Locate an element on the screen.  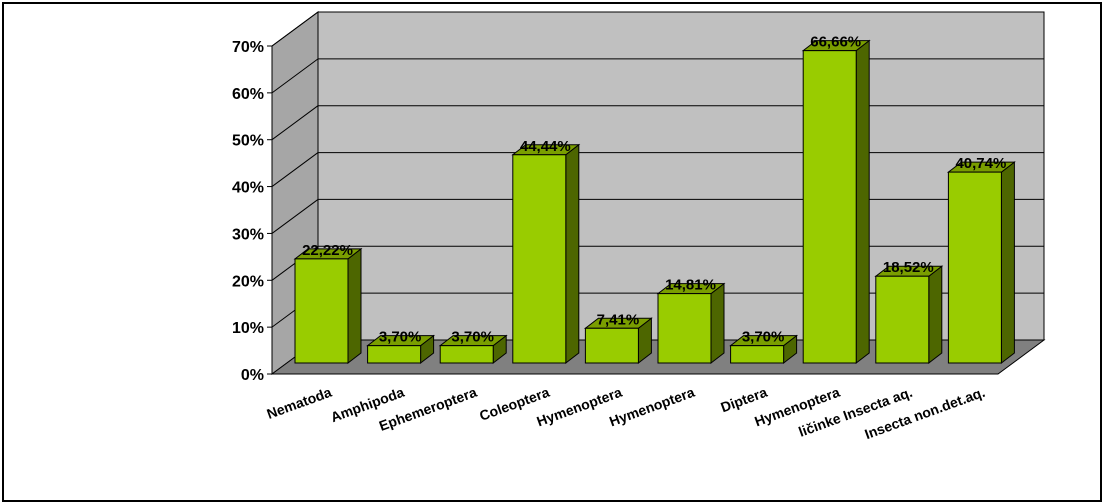
data-label: 40,74% is located at coordinates (980, 163).